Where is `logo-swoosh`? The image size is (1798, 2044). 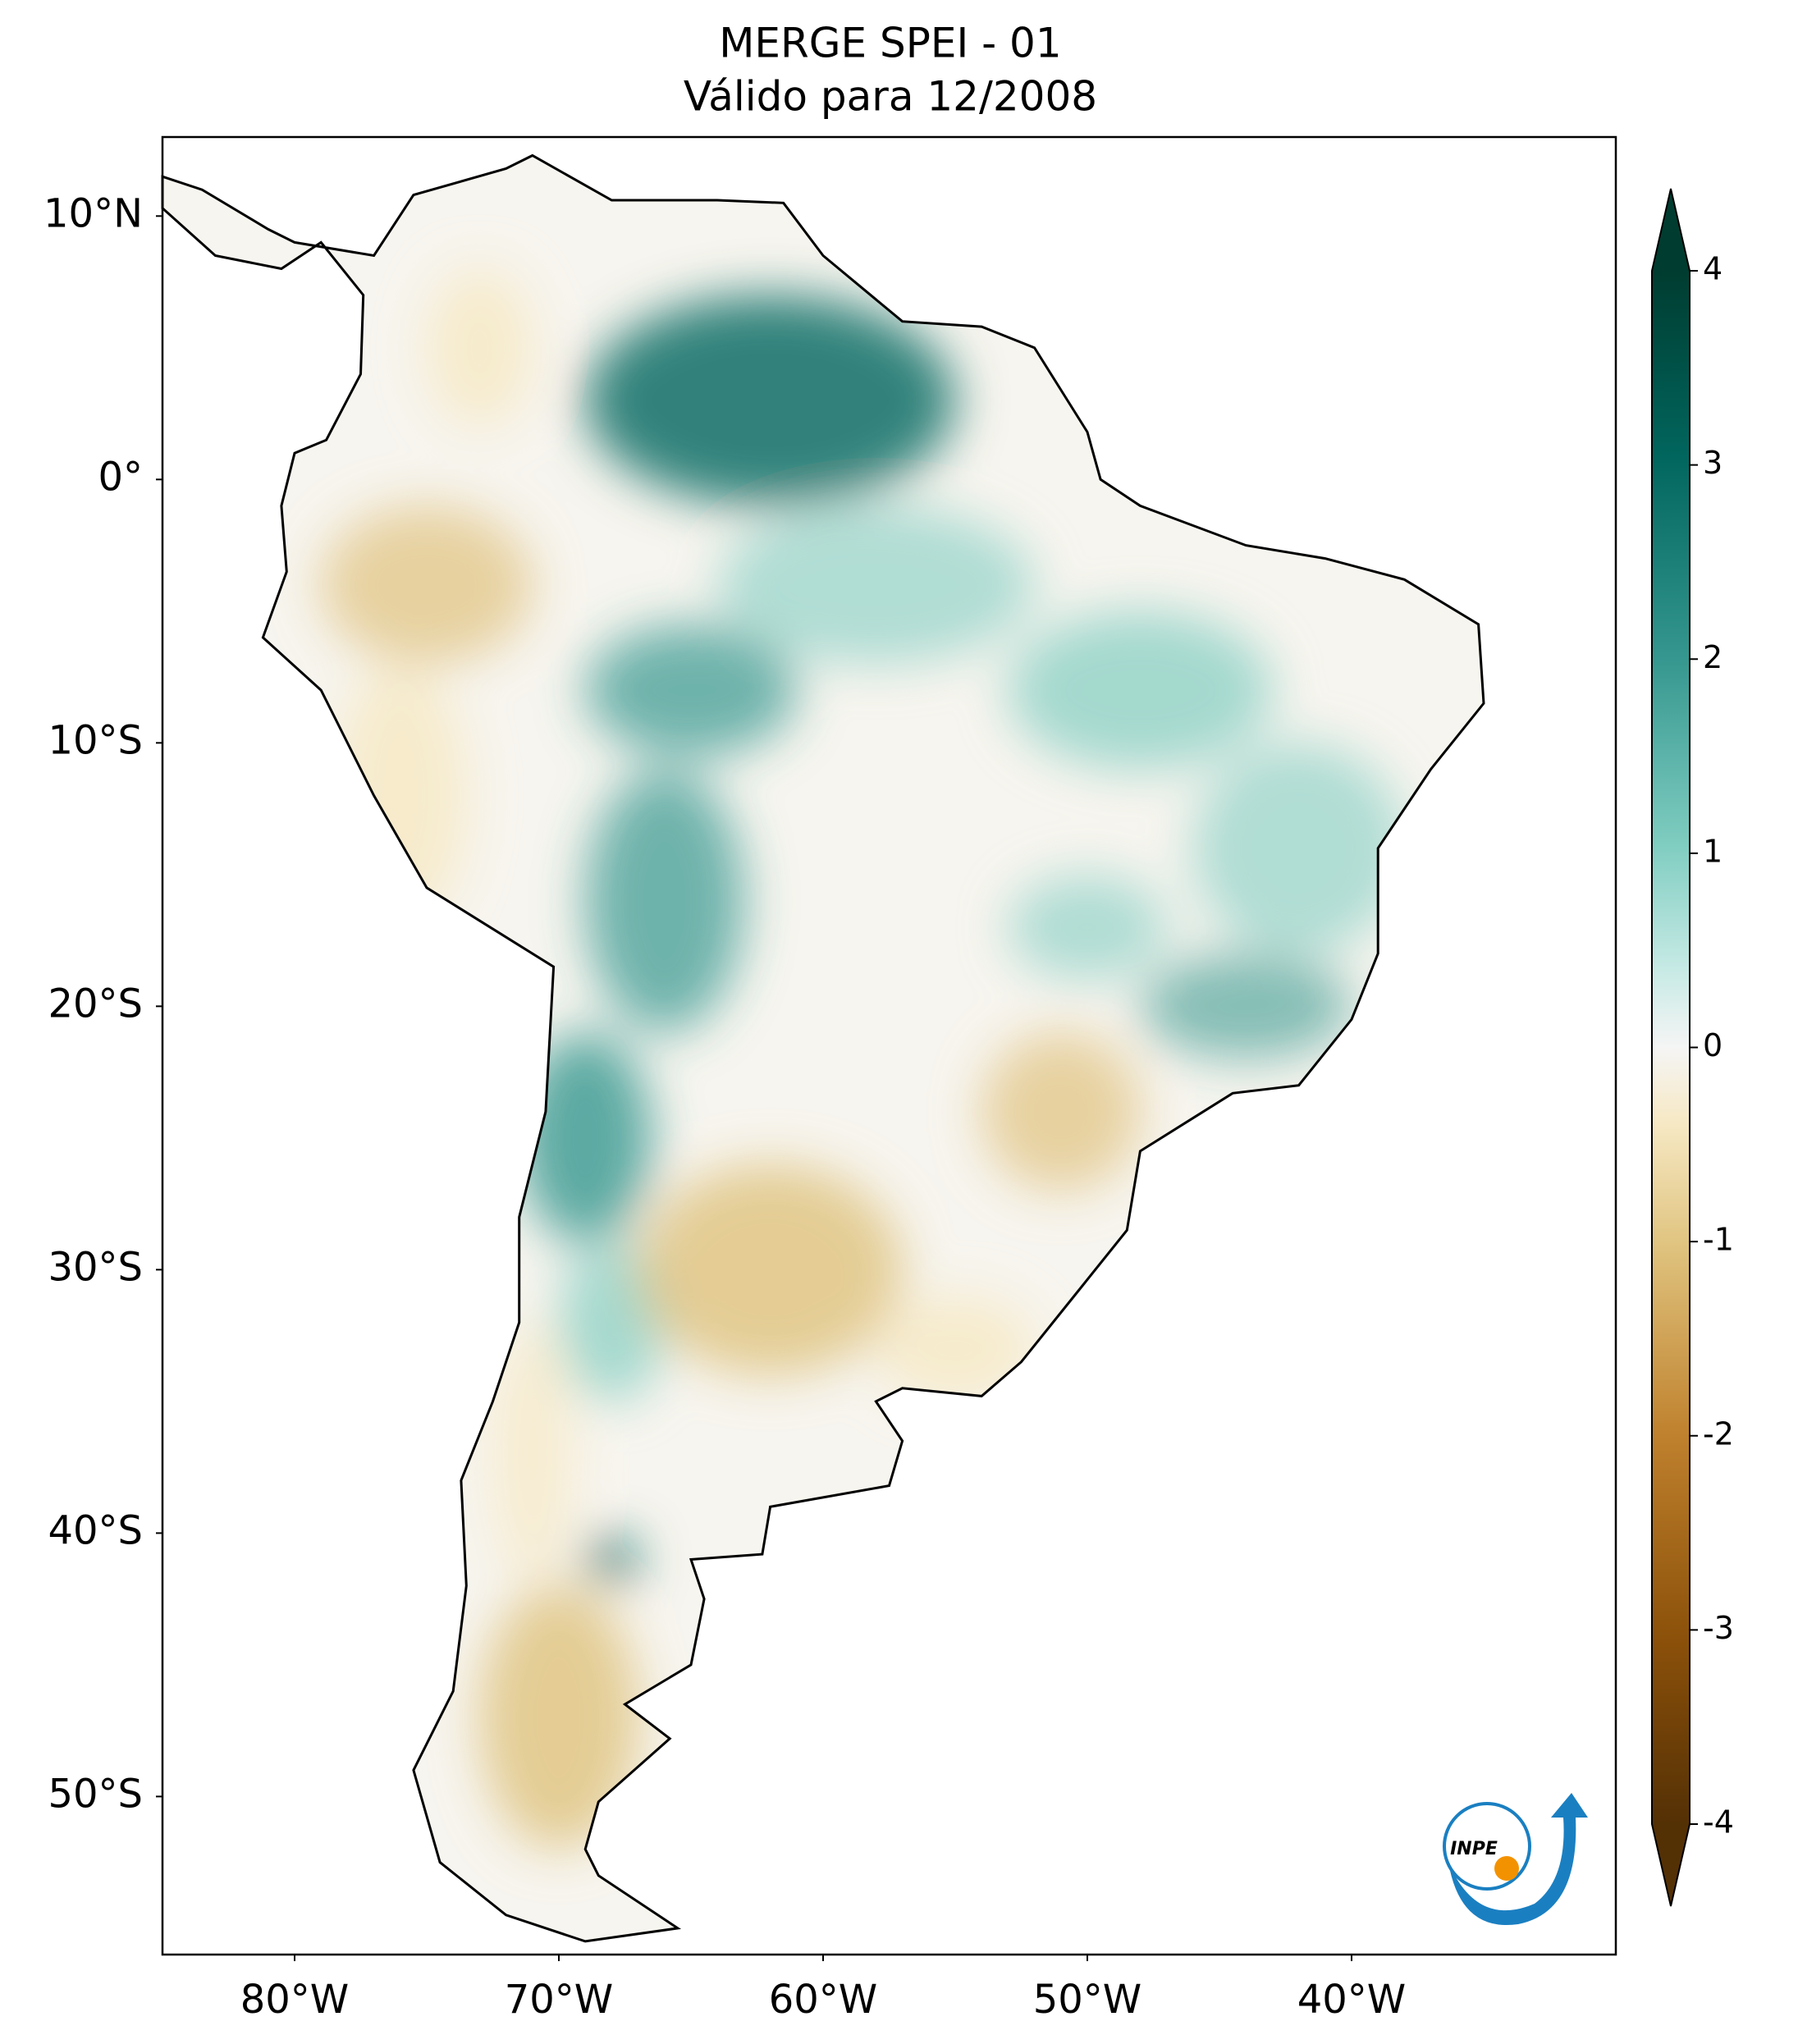 logo-swoosh is located at coordinates (1518, 1859).